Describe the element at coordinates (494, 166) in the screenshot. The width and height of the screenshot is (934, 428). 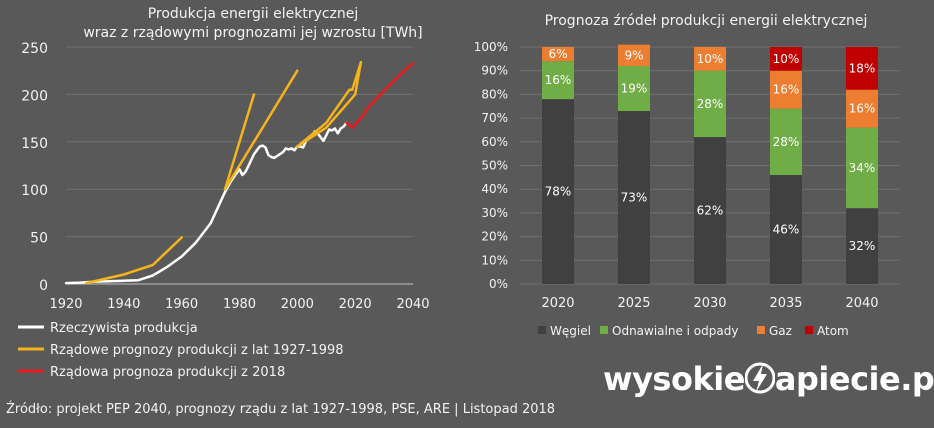
I see `bar-chart-y-tick: 50%` at that location.